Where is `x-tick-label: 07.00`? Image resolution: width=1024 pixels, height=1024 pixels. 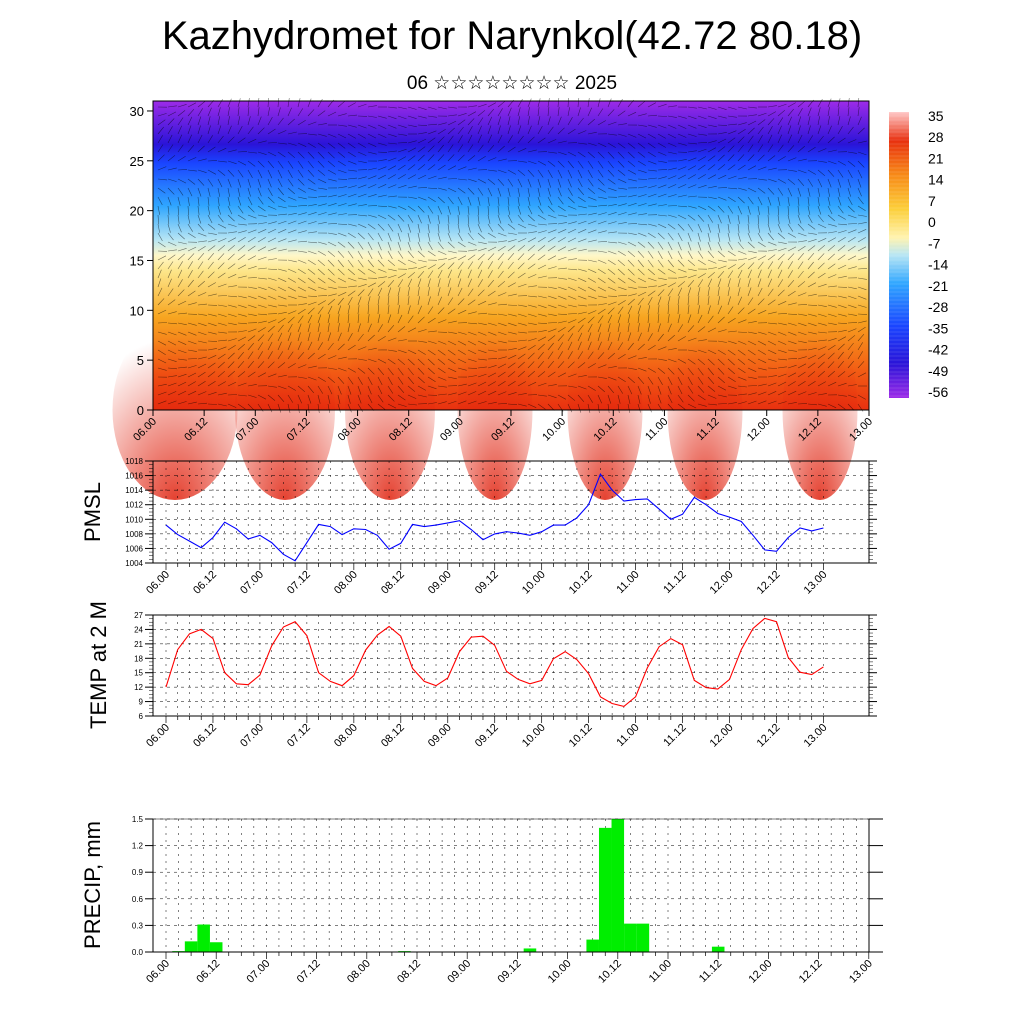
x-tick-label: 07.00 is located at coordinates (252, 583).